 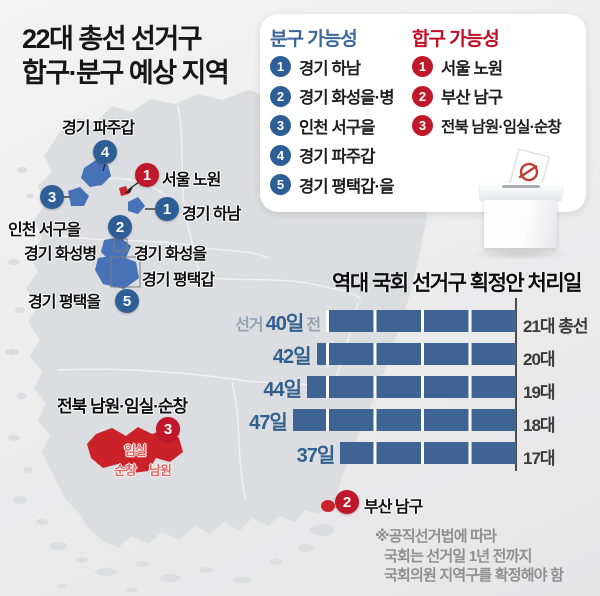 What do you see at coordinates (332, 97) in the screenshot?
I see `legend-item: 2 경기 화성을·병` at bounding box center [332, 97].